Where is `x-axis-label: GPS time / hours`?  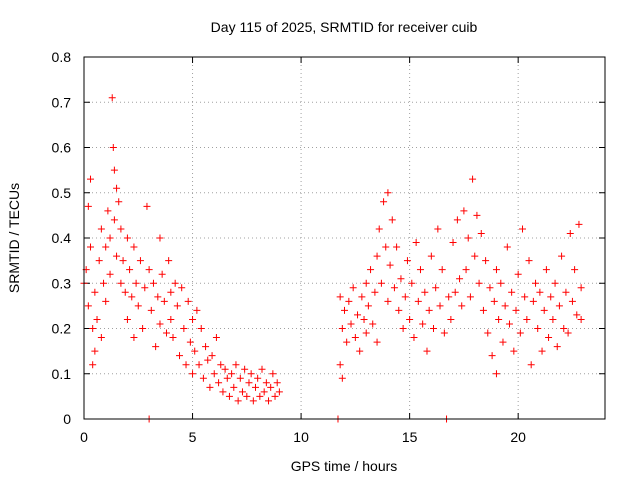
x-axis-label: GPS time / hours is located at coordinates (344, 466).